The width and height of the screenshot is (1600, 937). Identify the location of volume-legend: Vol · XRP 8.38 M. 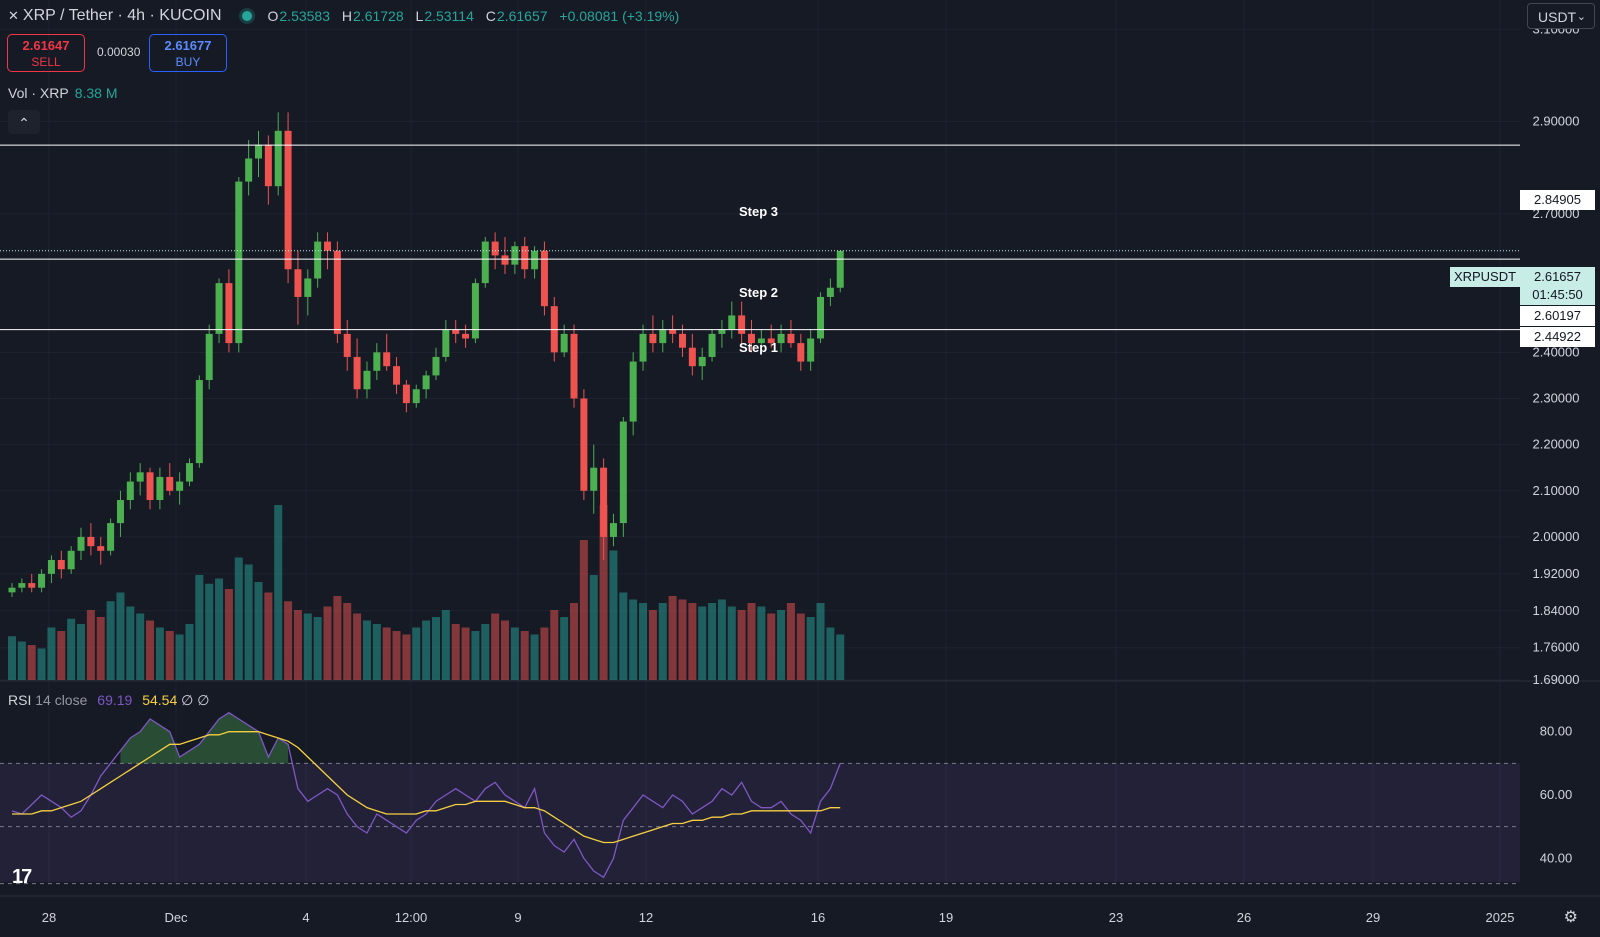
(63, 93).